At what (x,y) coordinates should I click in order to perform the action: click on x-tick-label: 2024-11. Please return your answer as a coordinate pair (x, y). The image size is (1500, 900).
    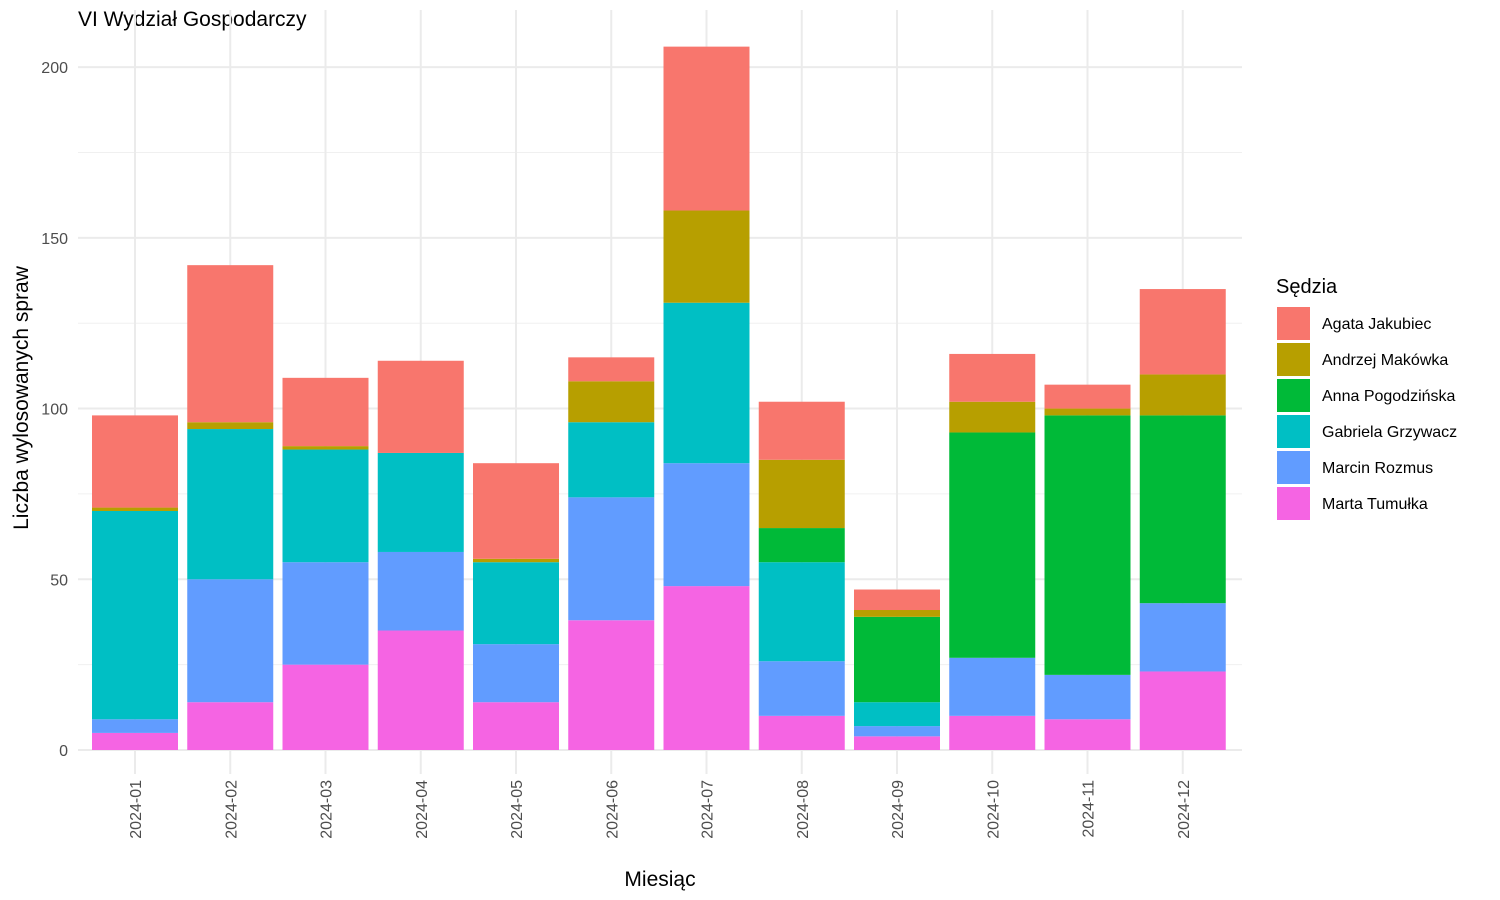
    Looking at the image, I should click on (1089, 809).